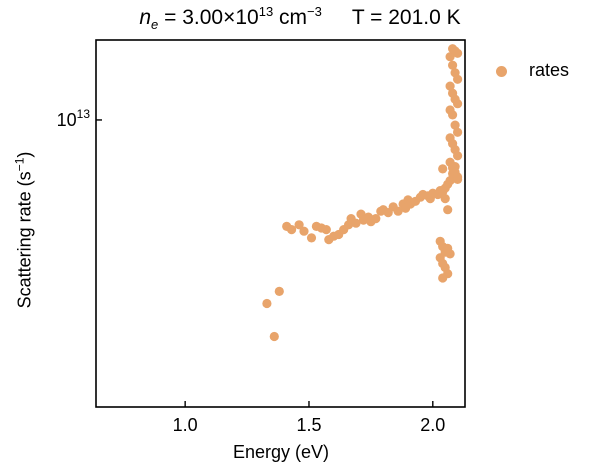 Image resolution: width=600 pixels, height=474 pixels. What do you see at coordinates (406, 17) in the screenshot?
I see `temperature-label: T = 201.0 K` at bounding box center [406, 17].